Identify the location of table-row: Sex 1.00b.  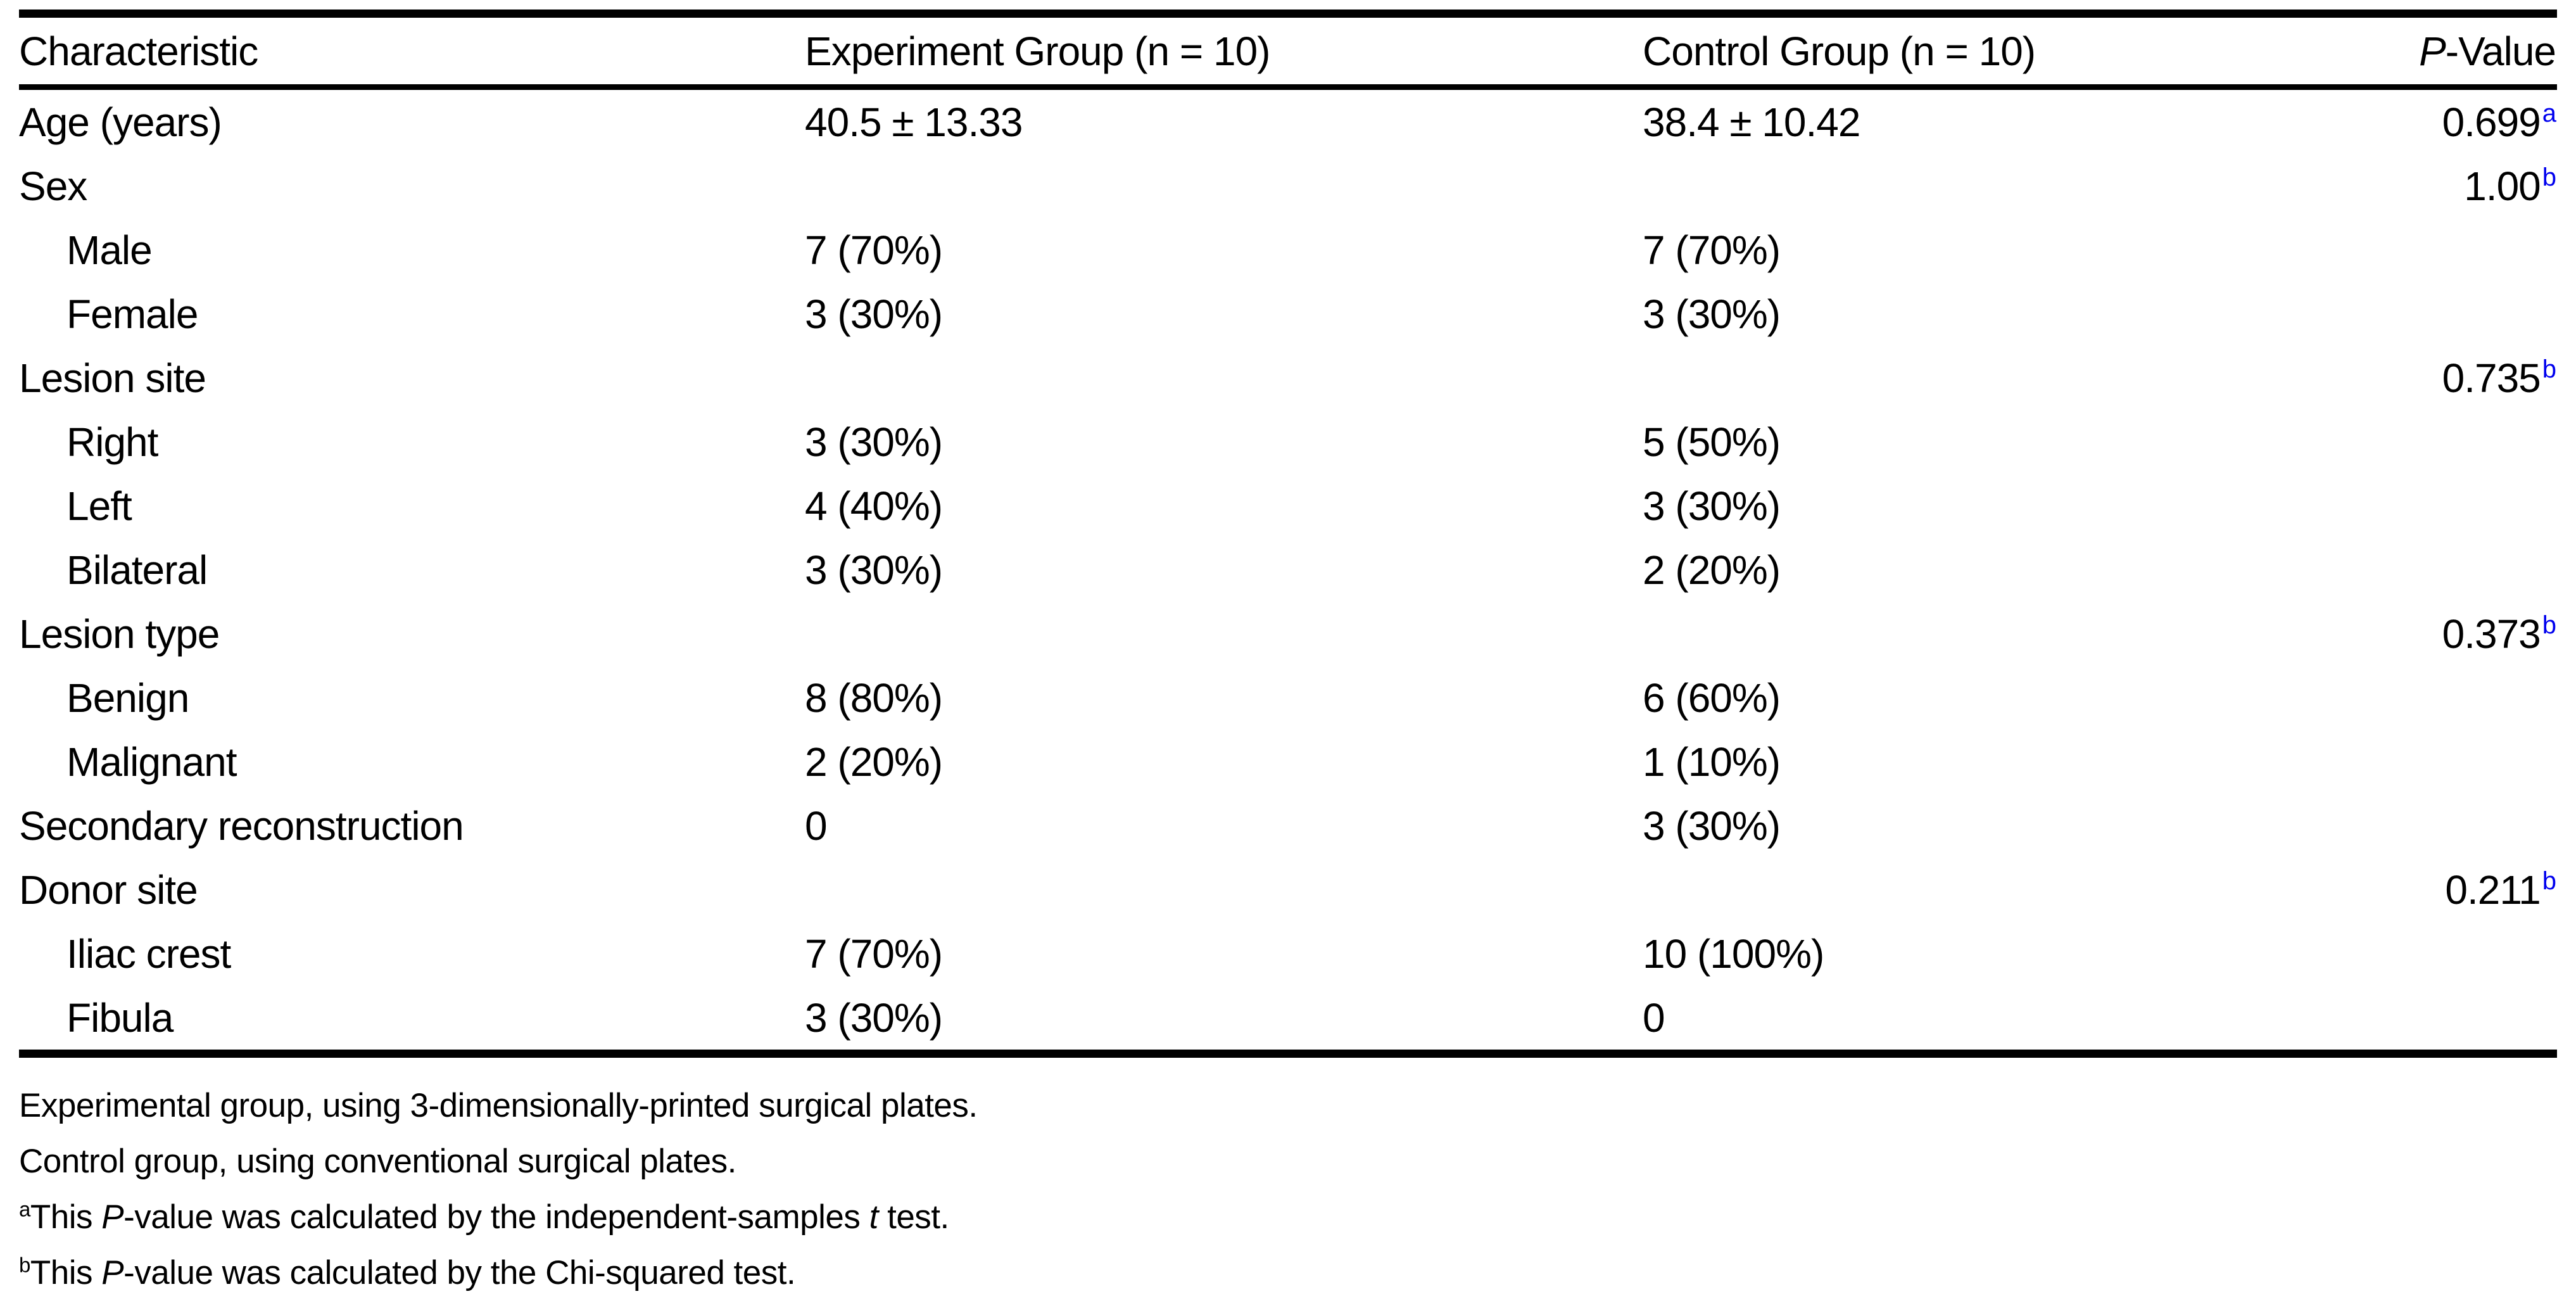
(1288, 186).